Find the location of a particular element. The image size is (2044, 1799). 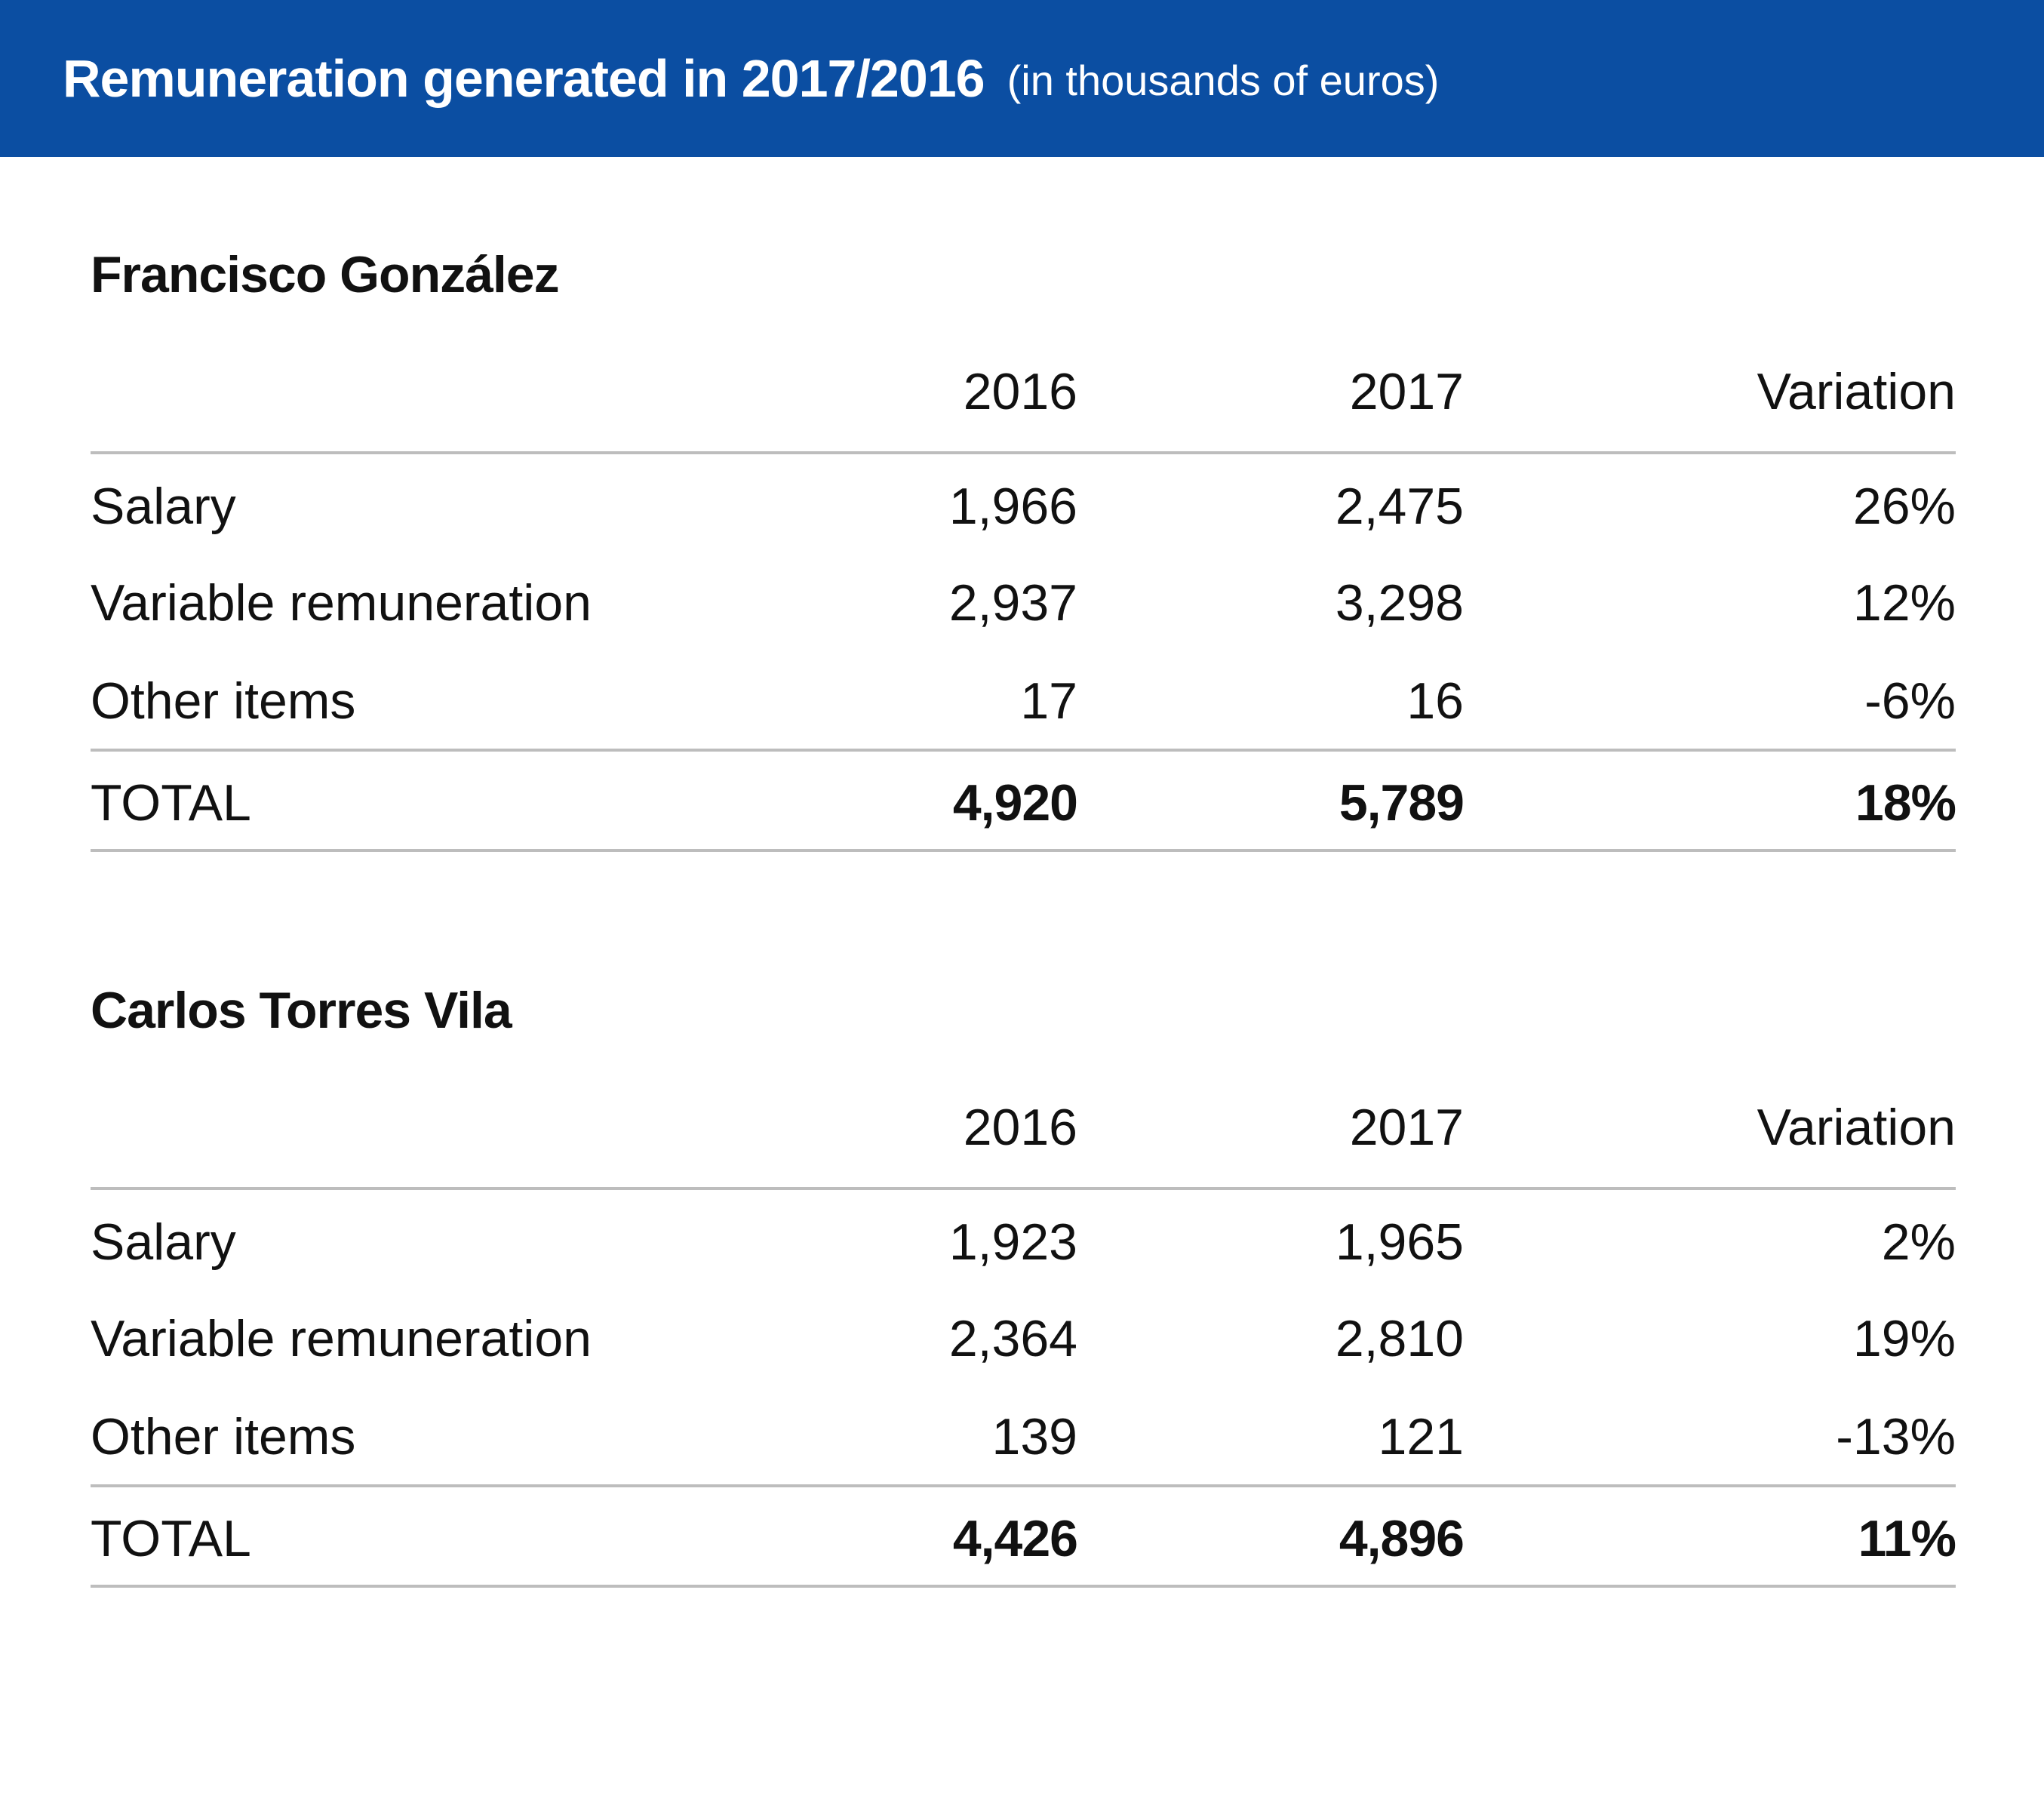

value-variation: 12% is located at coordinates (1904, 603).